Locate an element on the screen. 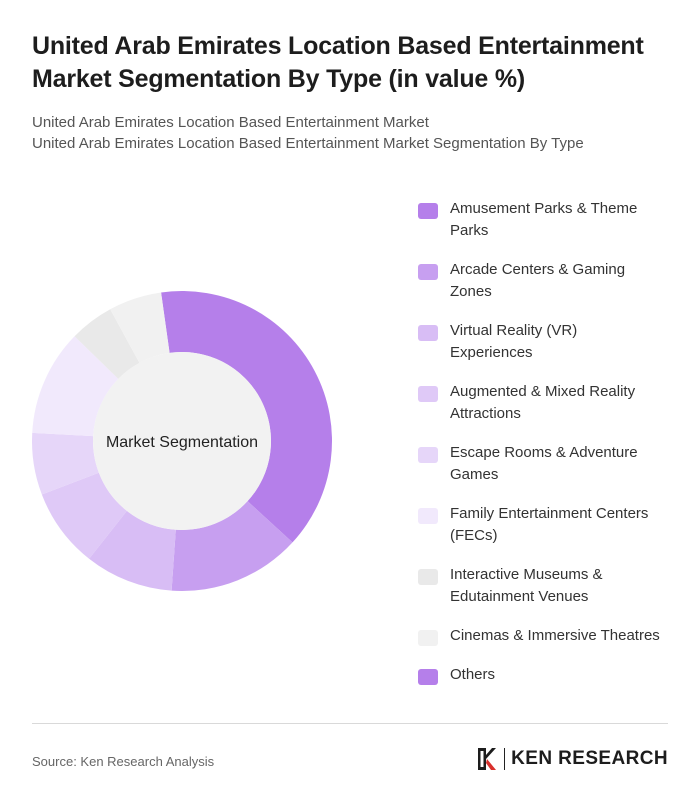 This screenshot has width=700, height=810. legend-item: Arcade Centers & Gaming Zones is located at coordinates (548, 281).